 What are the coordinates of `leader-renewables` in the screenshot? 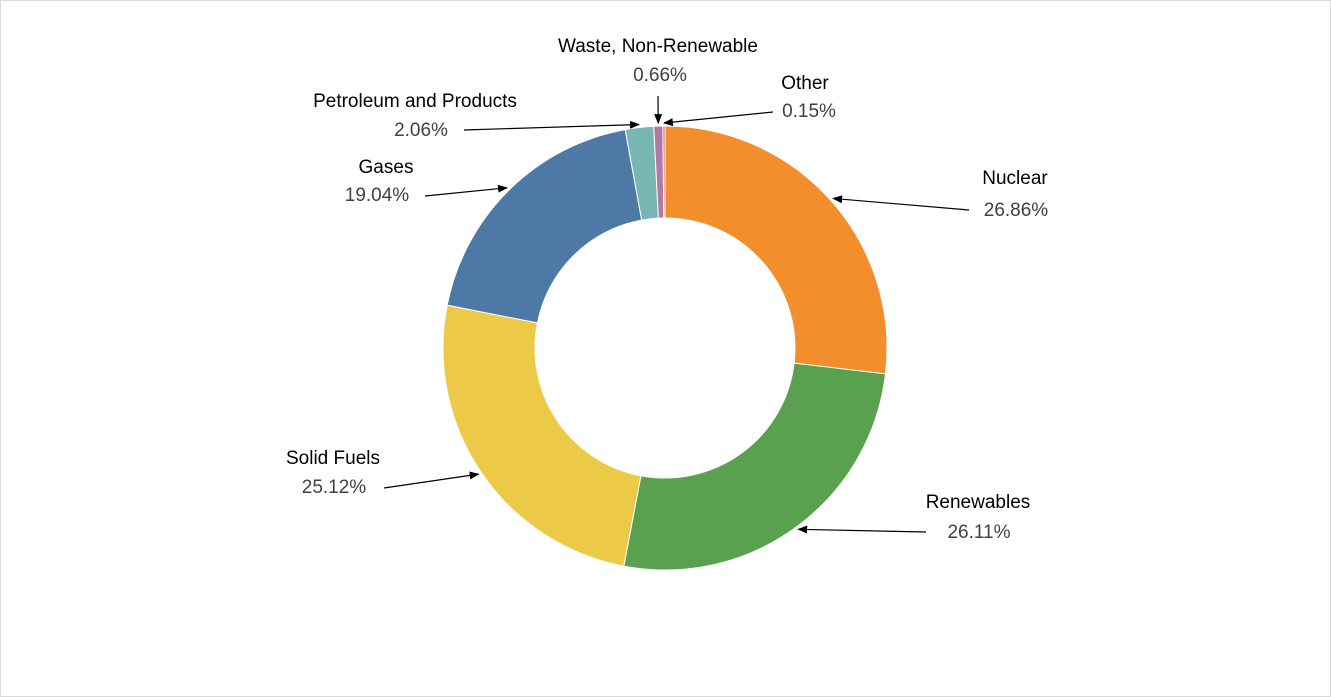 It's located at (862, 529).